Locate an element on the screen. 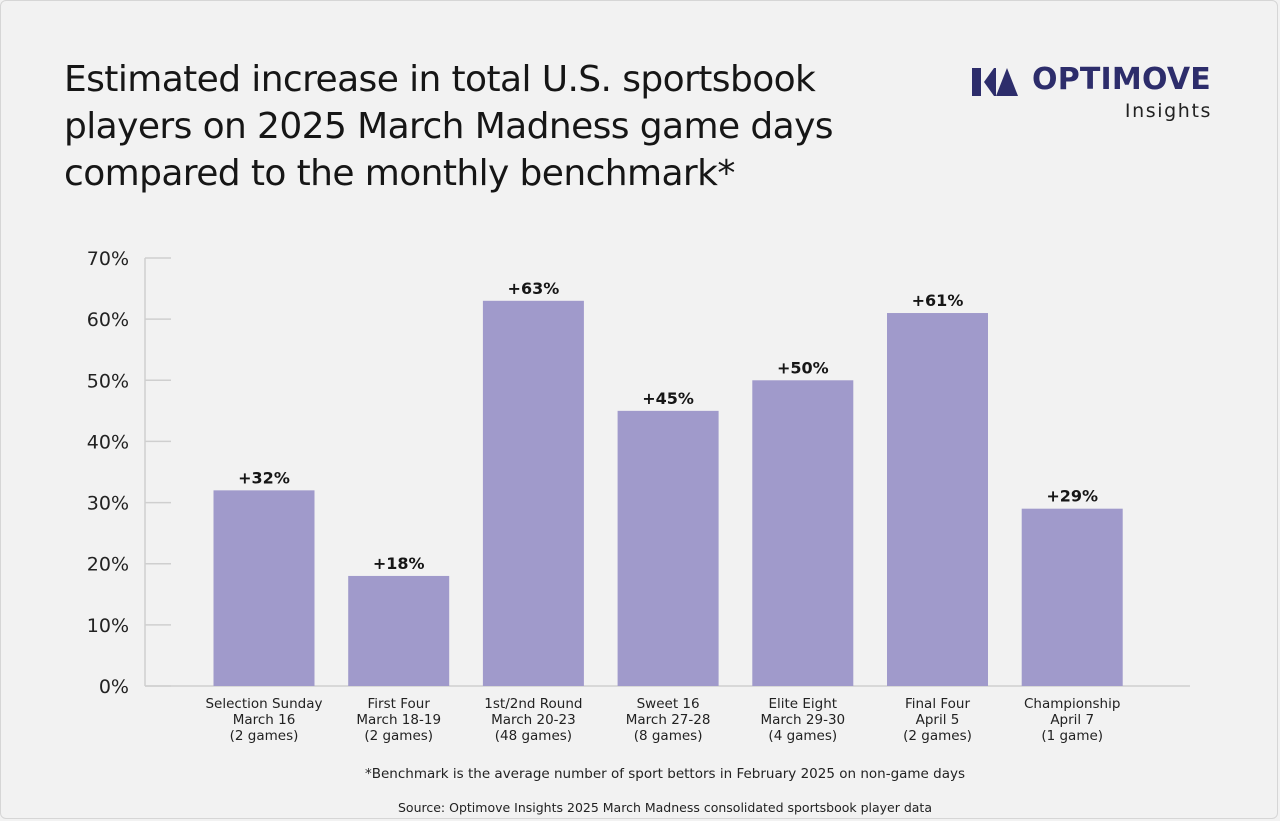 The height and width of the screenshot is (821, 1280). y-tick-label: 30% is located at coordinates (108, 504).